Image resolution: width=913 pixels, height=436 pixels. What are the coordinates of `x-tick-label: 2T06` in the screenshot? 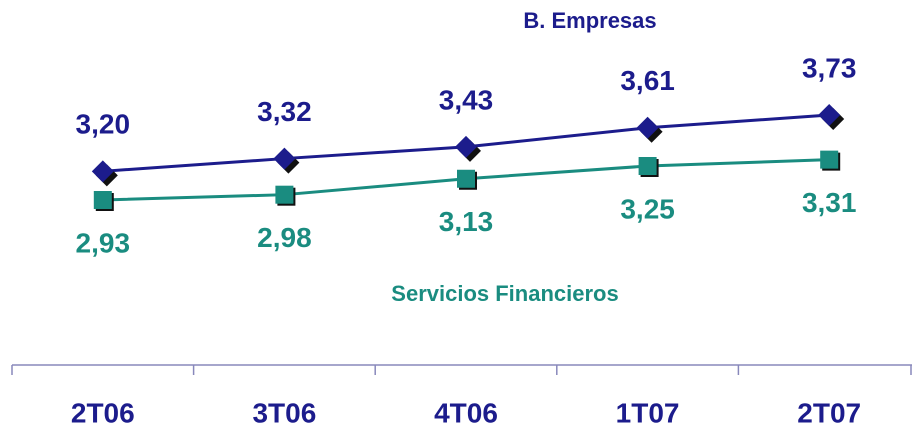 It's located at (103, 412).